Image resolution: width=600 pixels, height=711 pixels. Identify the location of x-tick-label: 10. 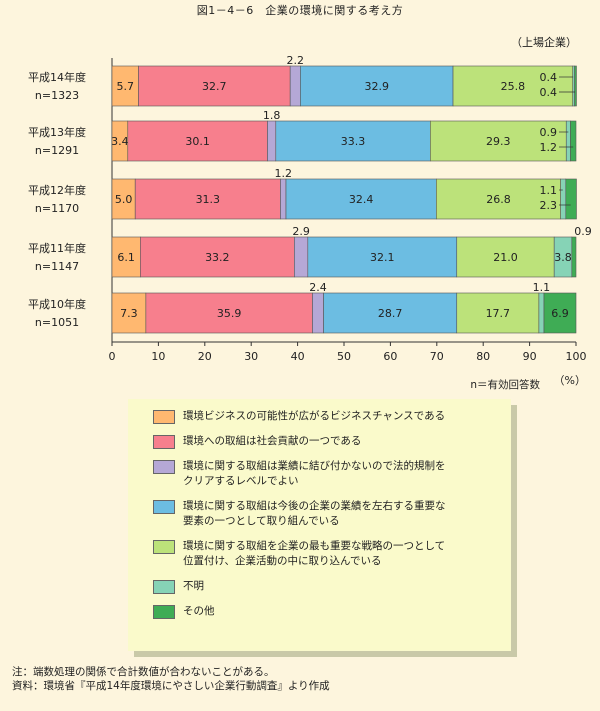
(158, 356).